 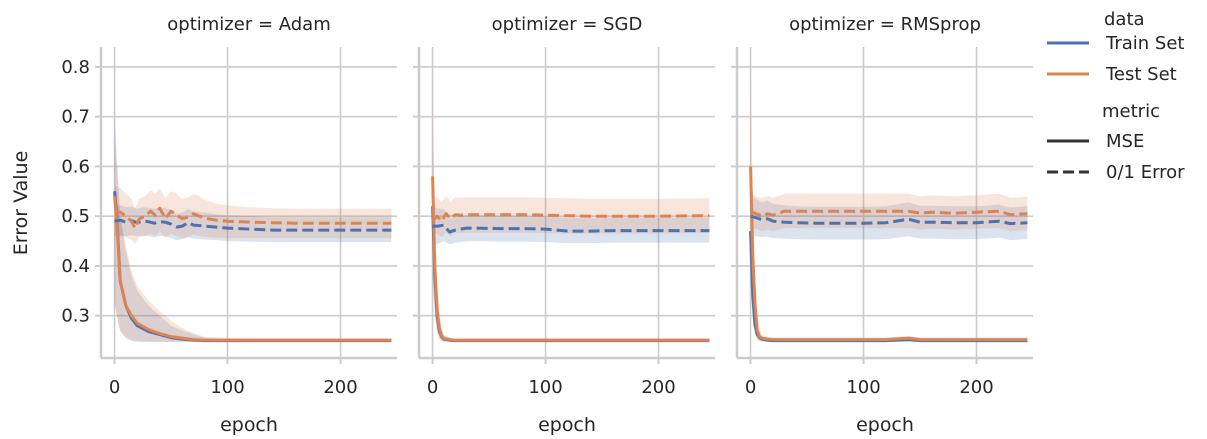 What do you see at coordinates (1124, 19) in the screenshot?
I see `legend-hue-title: data` at bounding box center [1124, 19].